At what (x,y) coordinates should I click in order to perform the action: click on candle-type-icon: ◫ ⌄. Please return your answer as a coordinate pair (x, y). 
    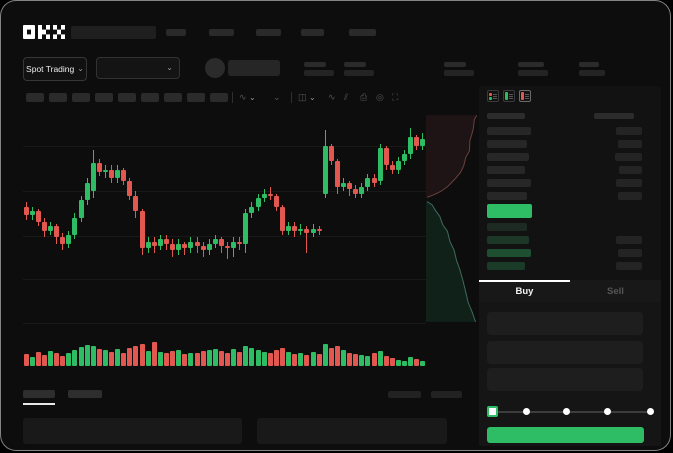
    Looking at the image, I should click on (307, 97).